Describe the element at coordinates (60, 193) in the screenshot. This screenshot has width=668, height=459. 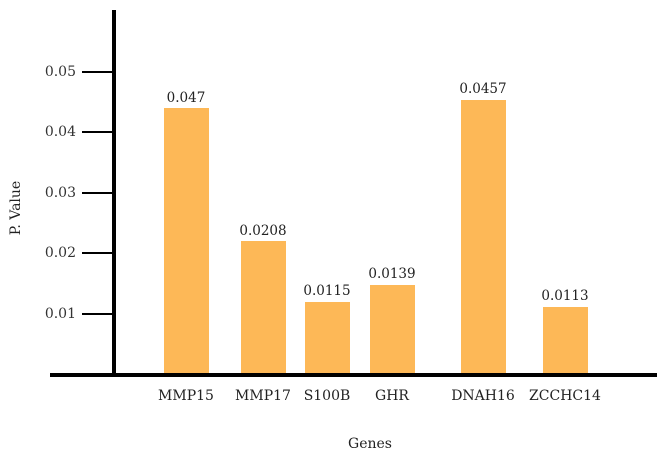
I see `y-tick-label: 0.03` at that location.